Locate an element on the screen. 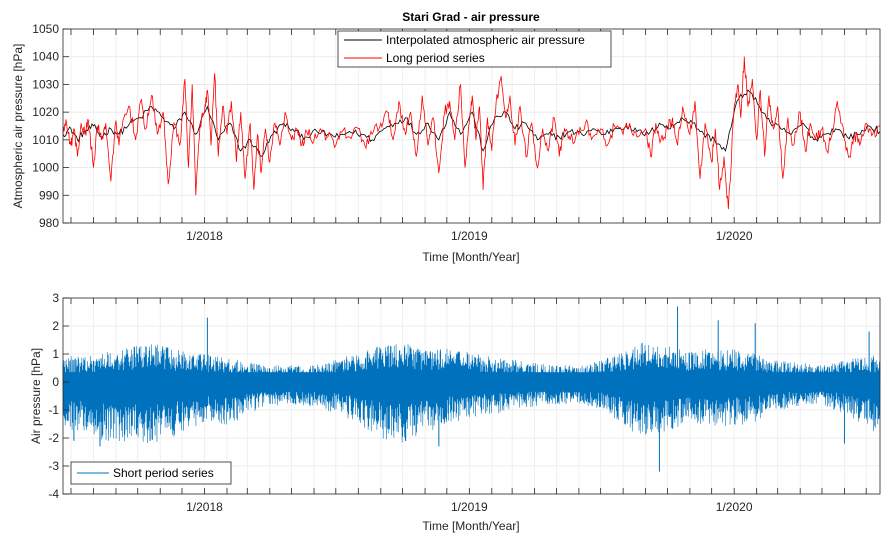  bottom-legend: Short period series is located at coordinates (151, 473).